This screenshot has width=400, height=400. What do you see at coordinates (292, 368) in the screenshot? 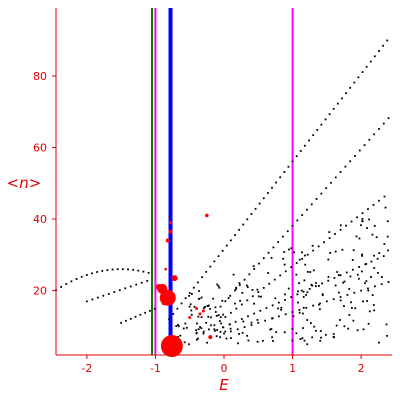
I see `x-tick-label: 1` at bounding box center [292, 368].